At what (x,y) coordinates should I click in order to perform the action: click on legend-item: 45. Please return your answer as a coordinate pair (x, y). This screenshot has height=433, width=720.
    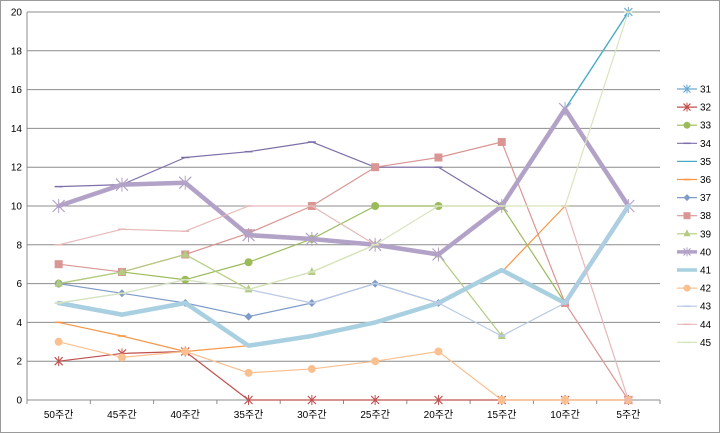
    Looking at the image, I should click on (694, 343).